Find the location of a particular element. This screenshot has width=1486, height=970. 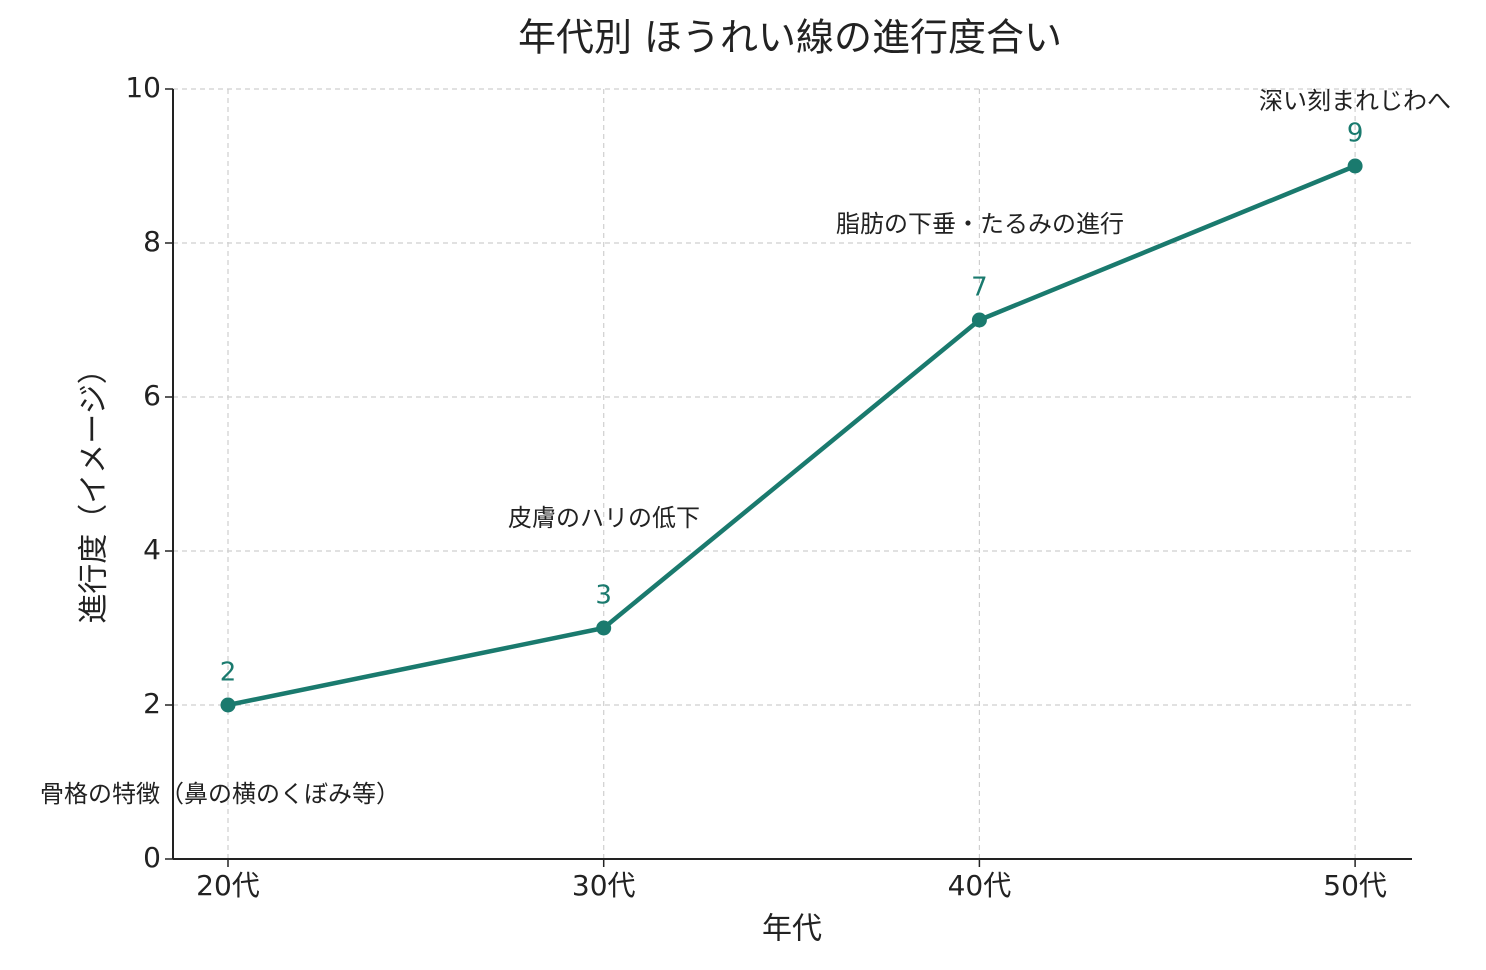

data-label: 2 is located at coordinates (228, 673).